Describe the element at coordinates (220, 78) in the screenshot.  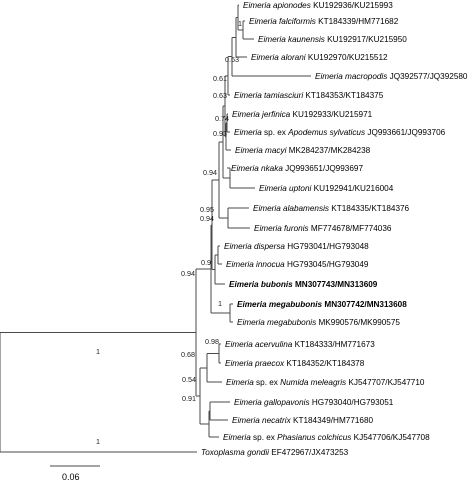
I see `support-value-s_macropodis: 0.61` at that location.